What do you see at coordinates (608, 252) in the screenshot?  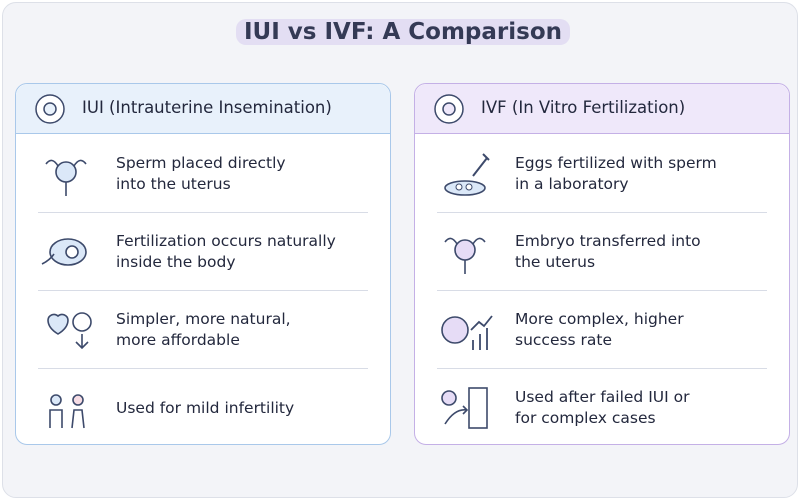 I see `item-text: Embryo transferred into the uterus` at bounding box center [608, 252].